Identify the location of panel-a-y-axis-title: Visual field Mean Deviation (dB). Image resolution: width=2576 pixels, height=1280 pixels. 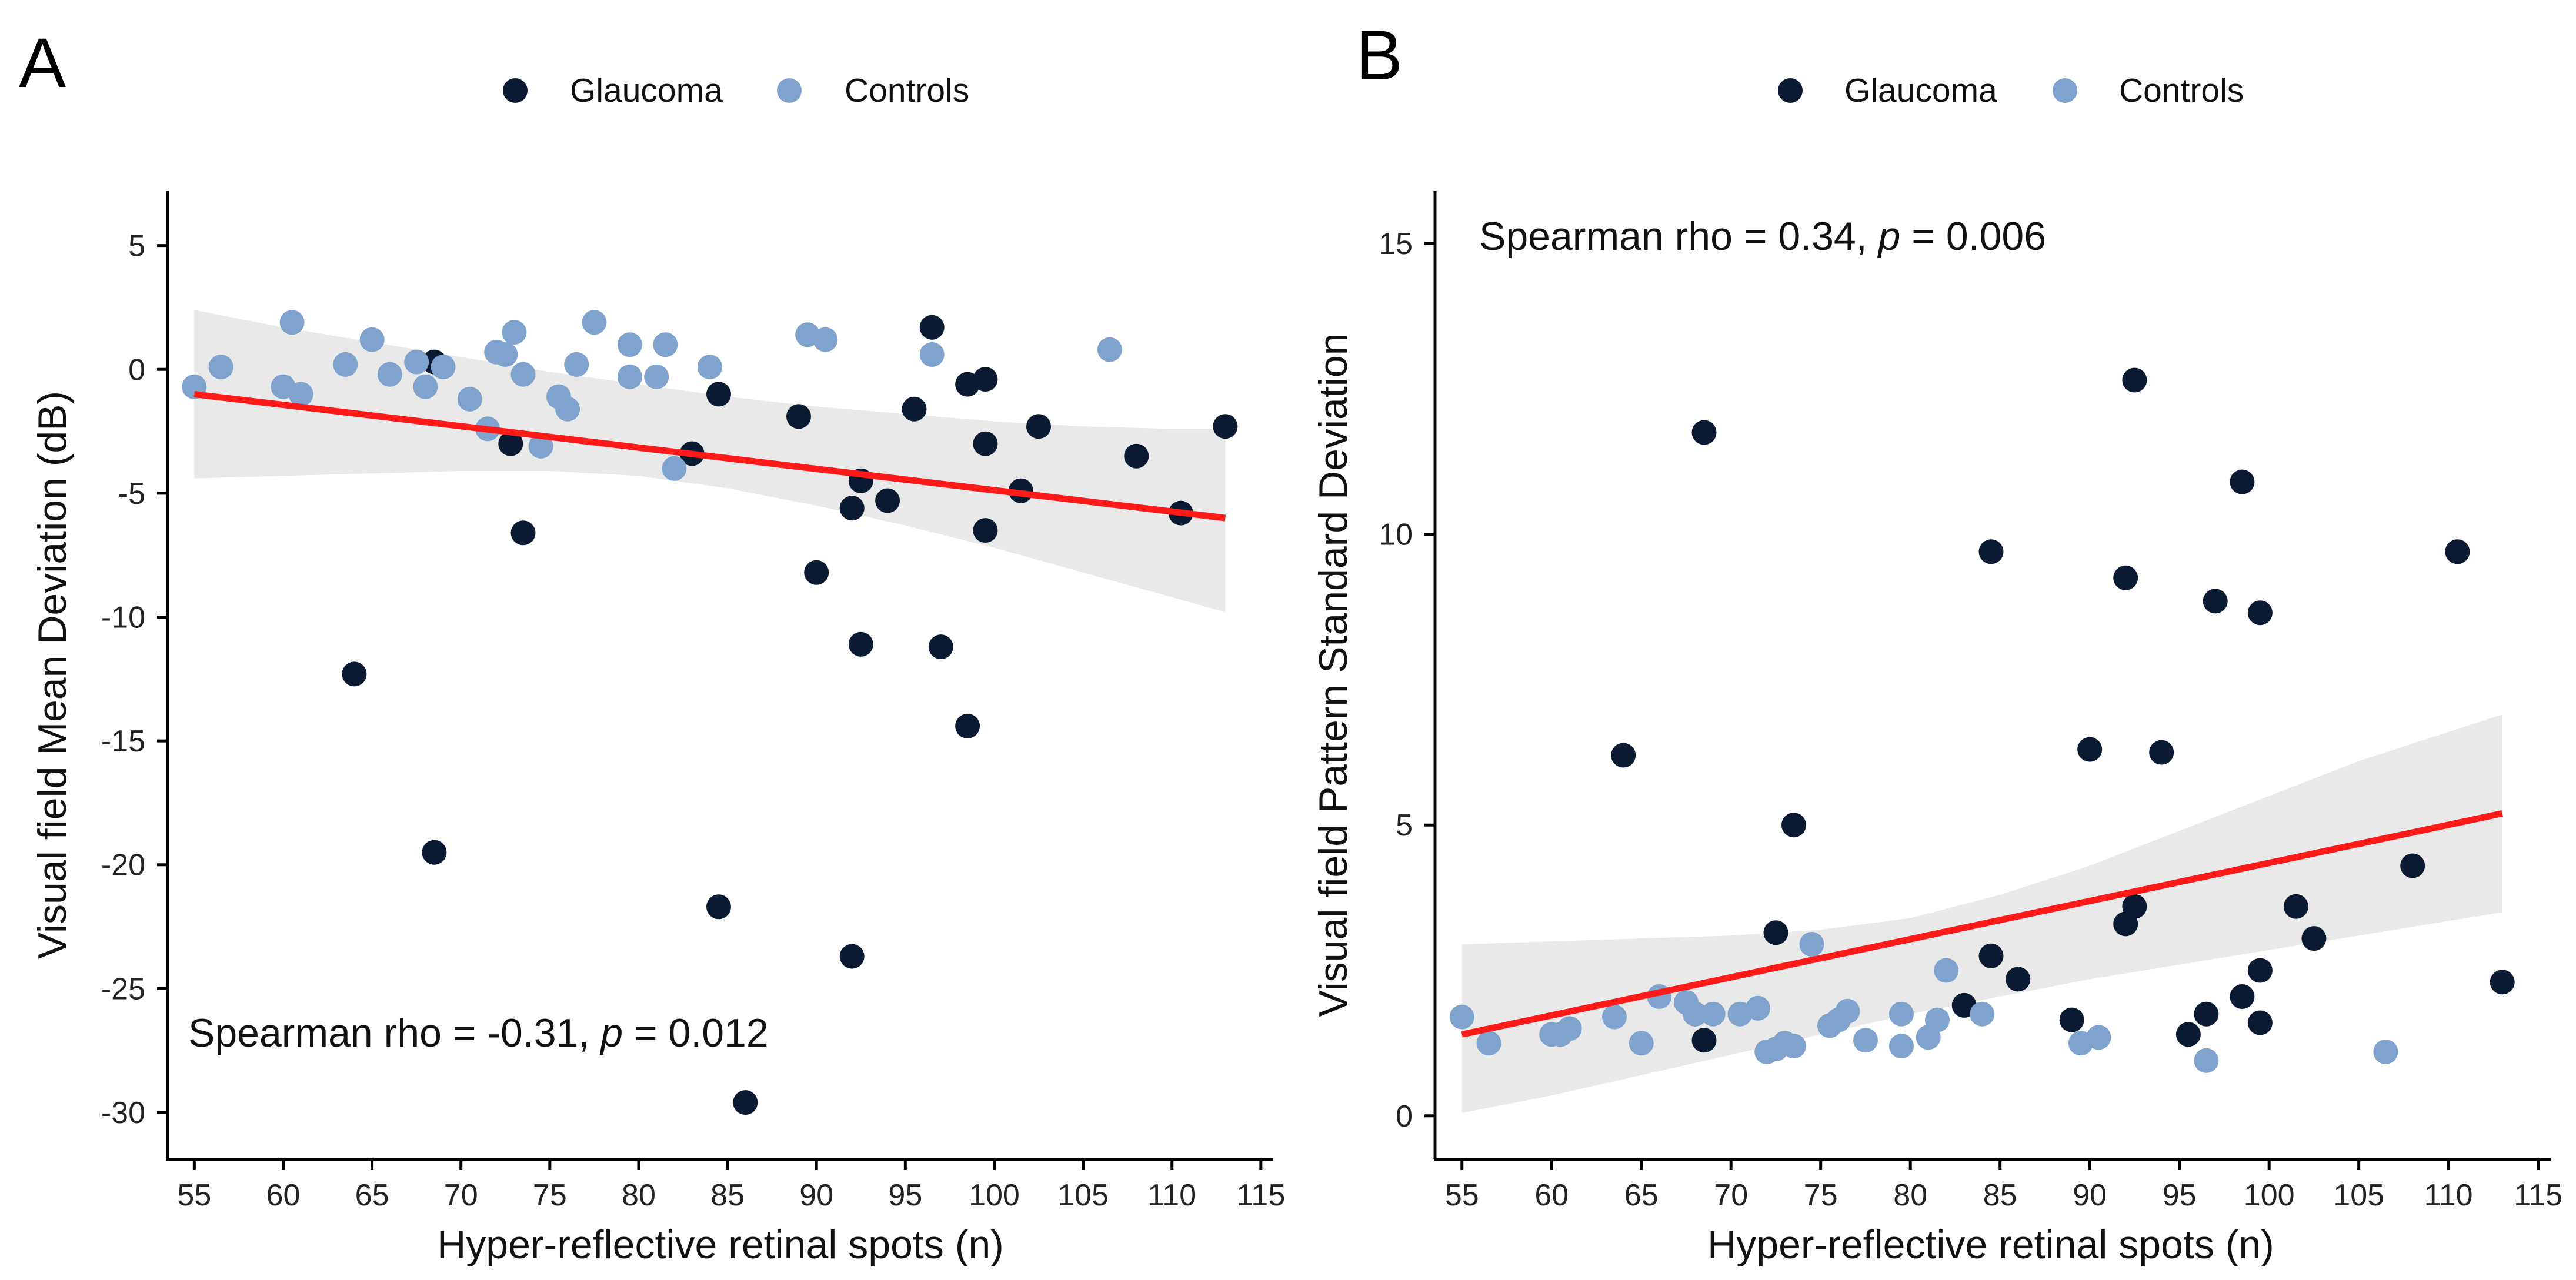
(52, 675).